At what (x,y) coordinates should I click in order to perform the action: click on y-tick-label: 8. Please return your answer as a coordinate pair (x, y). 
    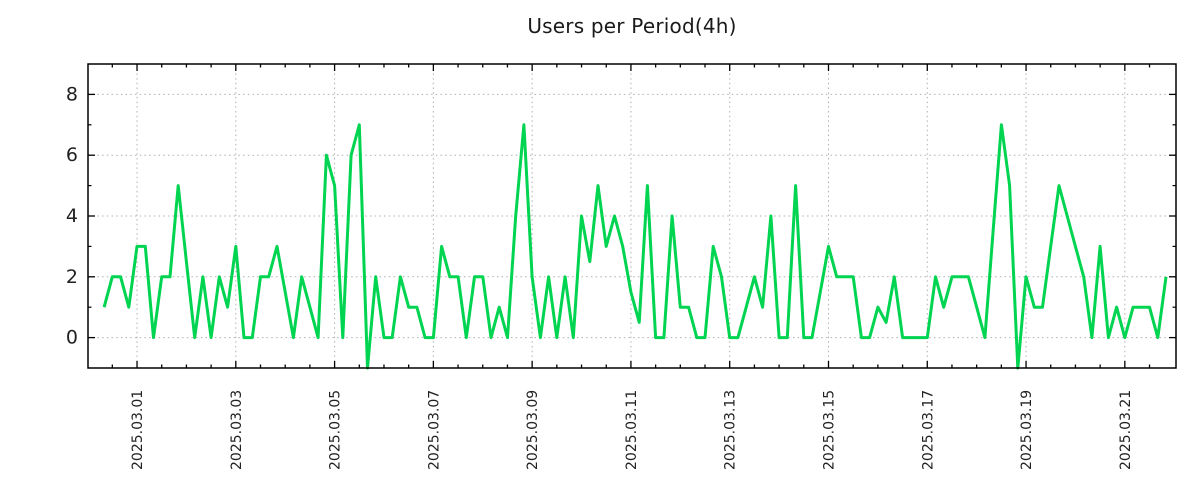
    Looking at the image, I should click on (72, 94).